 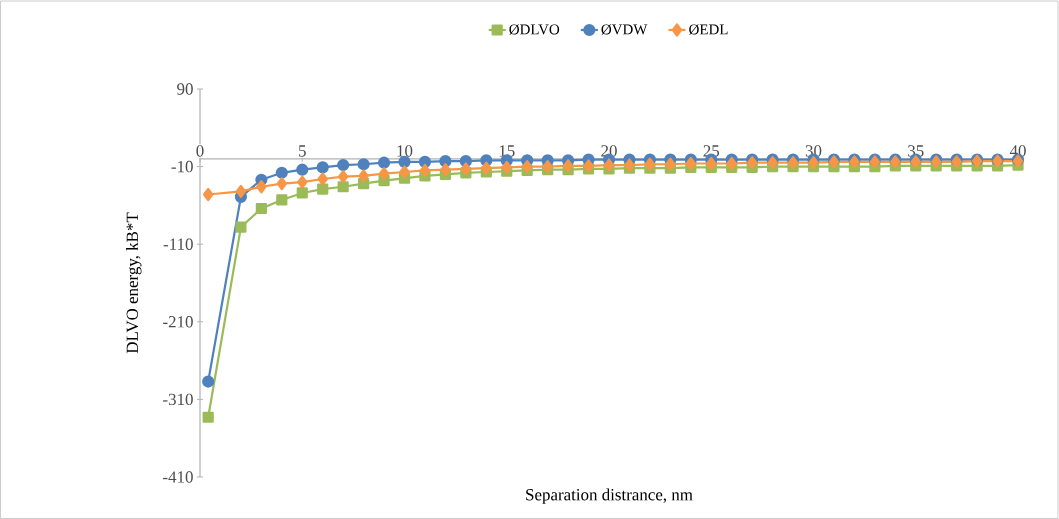 I want to click on y-tick-label: -410, so click(x=178, y=477).